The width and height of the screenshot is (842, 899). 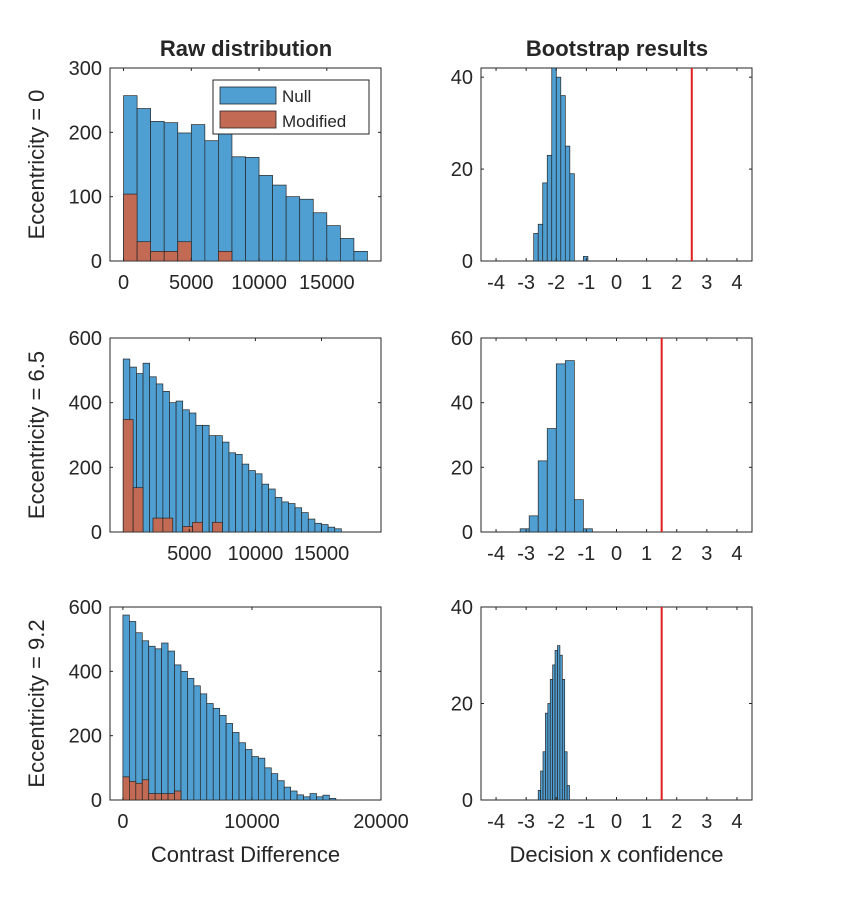 I want to click on y-tick-label: 200, so click(x=85, y=468).